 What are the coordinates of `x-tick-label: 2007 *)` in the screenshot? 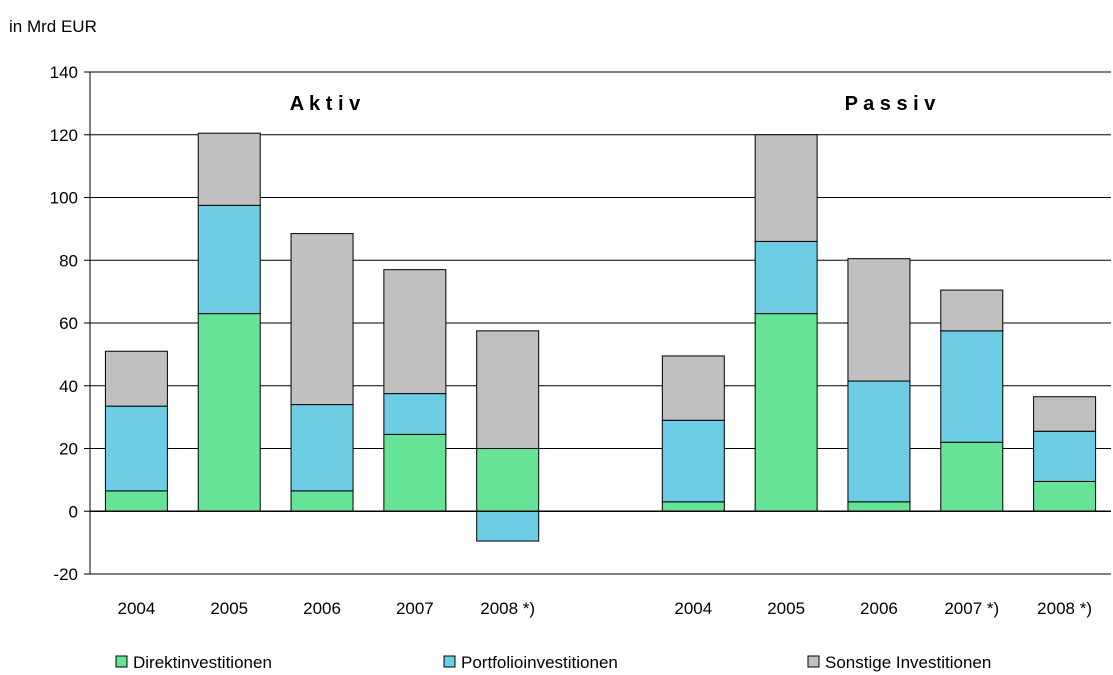 It's located at (971, 608).